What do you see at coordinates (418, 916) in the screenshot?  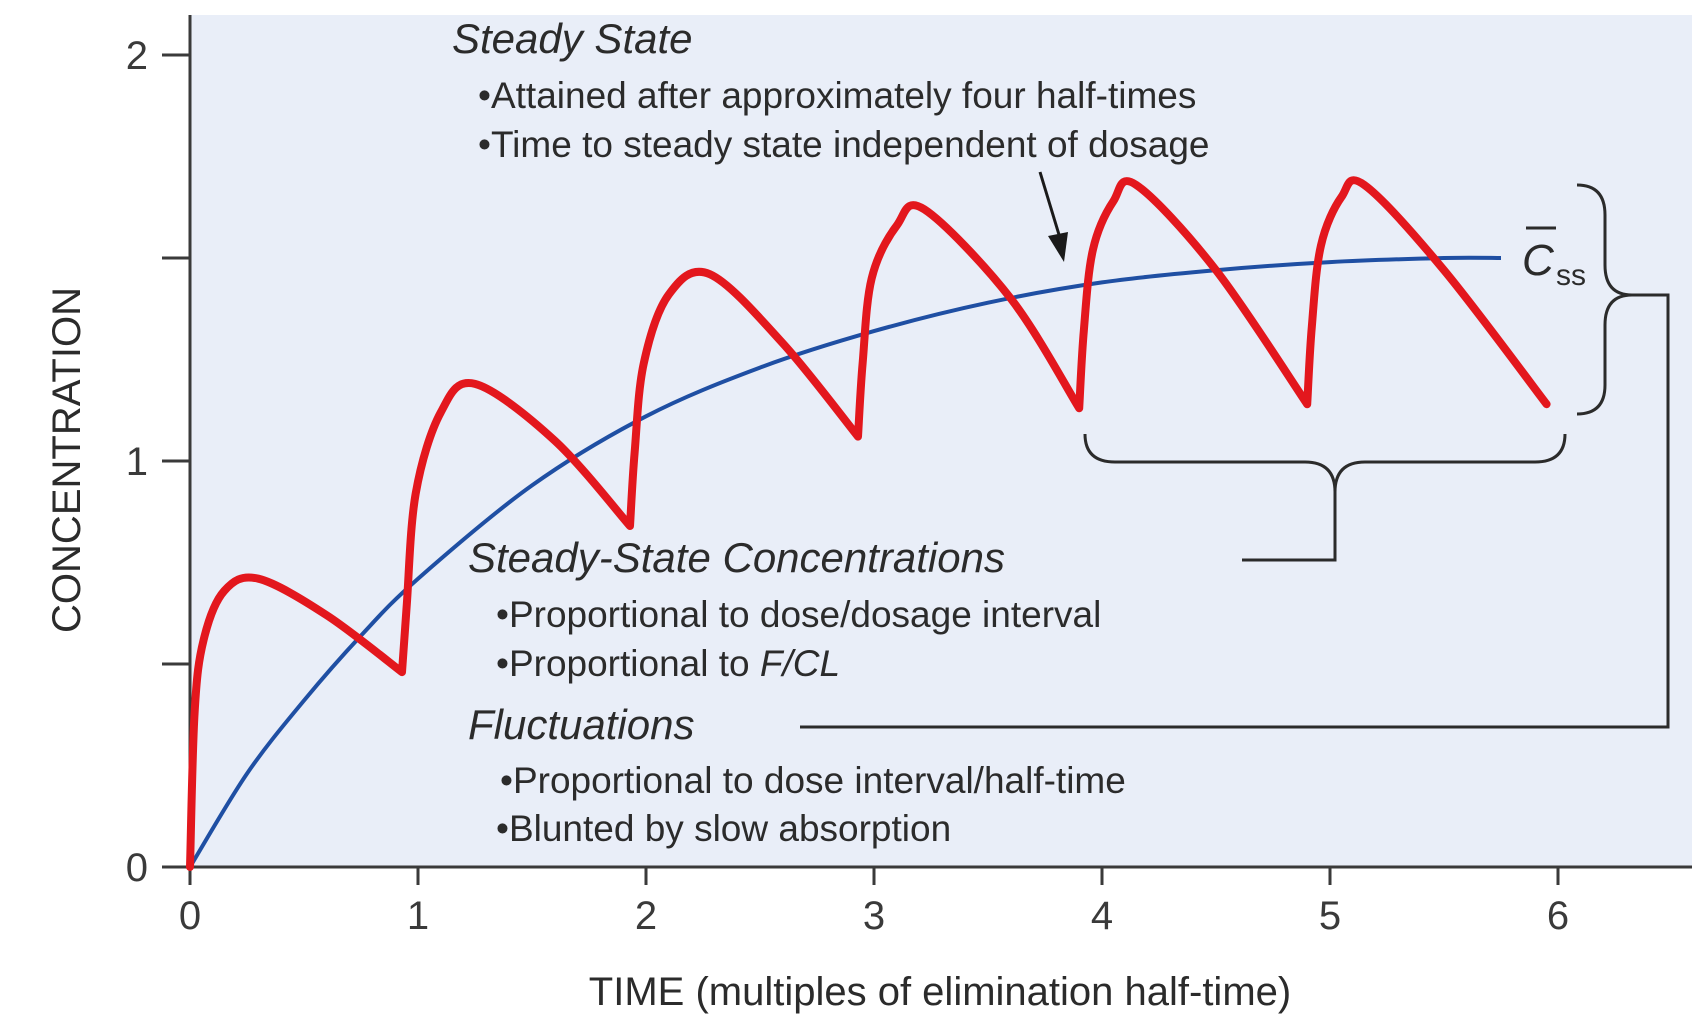 I see `x-tick-label: 1` at bounding box center [418, 916].